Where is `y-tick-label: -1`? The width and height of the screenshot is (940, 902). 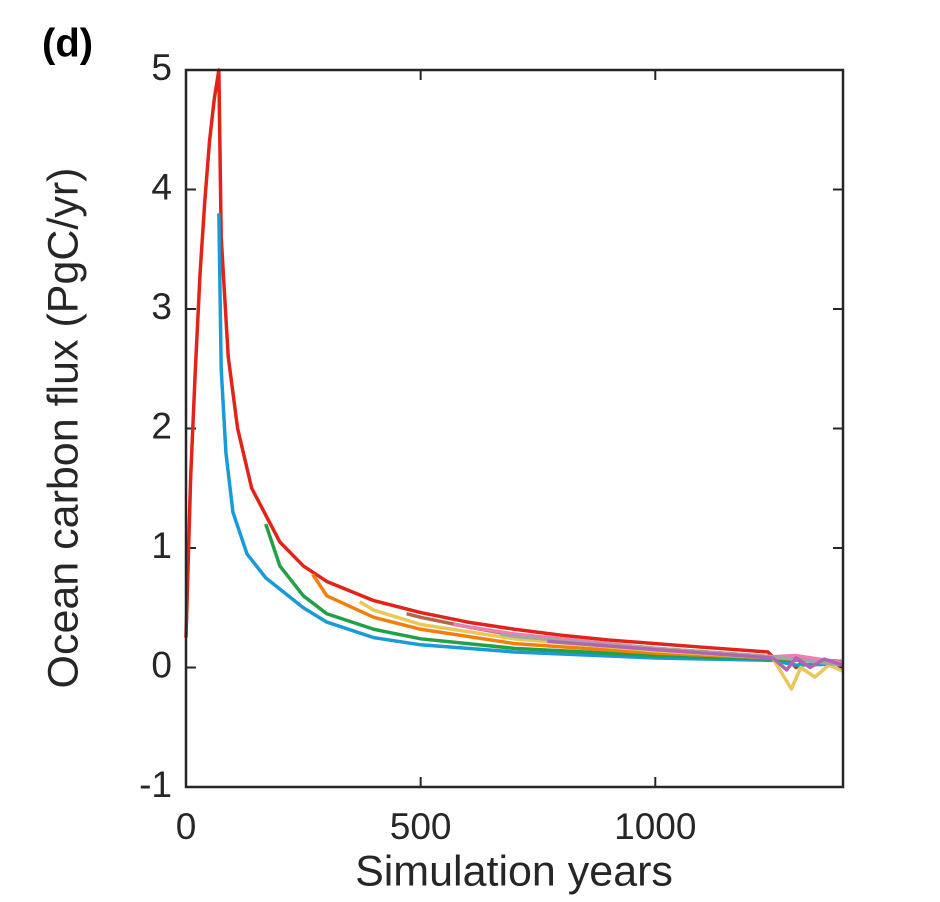
y-tick-label: -1 is located at coordinates (155, 784).